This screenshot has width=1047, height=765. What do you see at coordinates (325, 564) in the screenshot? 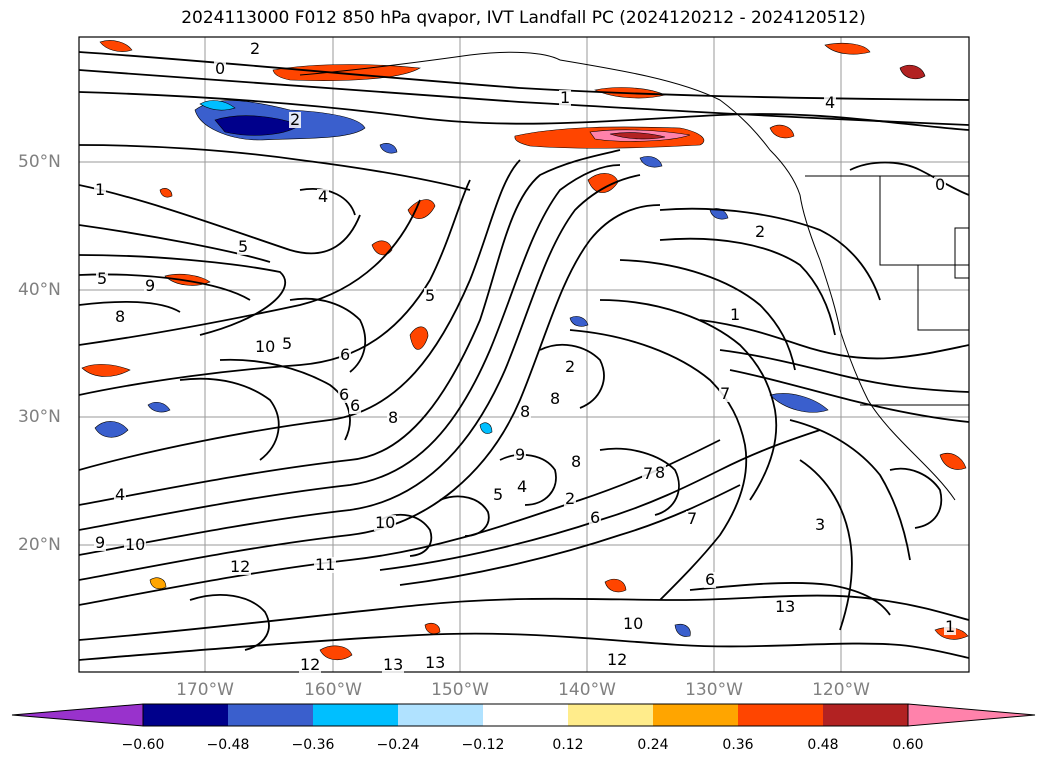
I see `contour-label: 11` at bounding box center [325, 564].